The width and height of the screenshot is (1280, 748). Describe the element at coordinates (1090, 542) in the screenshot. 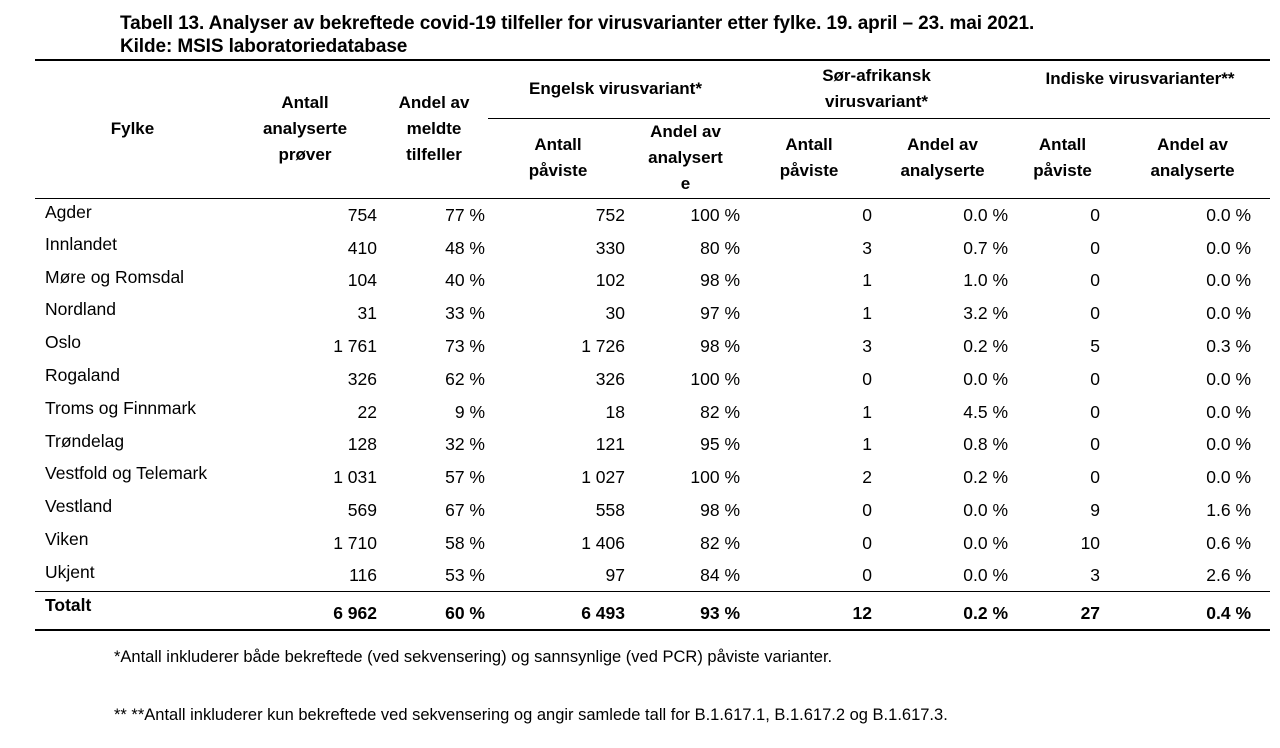

I see `value-cell: 10` at that location.